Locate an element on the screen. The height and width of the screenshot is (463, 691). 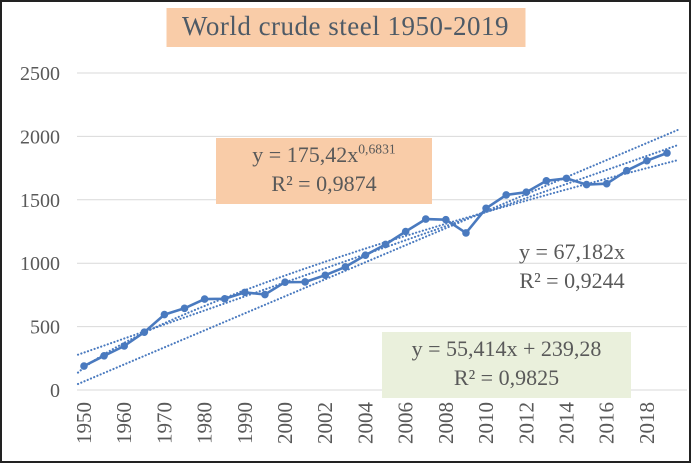
x-axis-label: 2004 is located at coordinates (365, 423).